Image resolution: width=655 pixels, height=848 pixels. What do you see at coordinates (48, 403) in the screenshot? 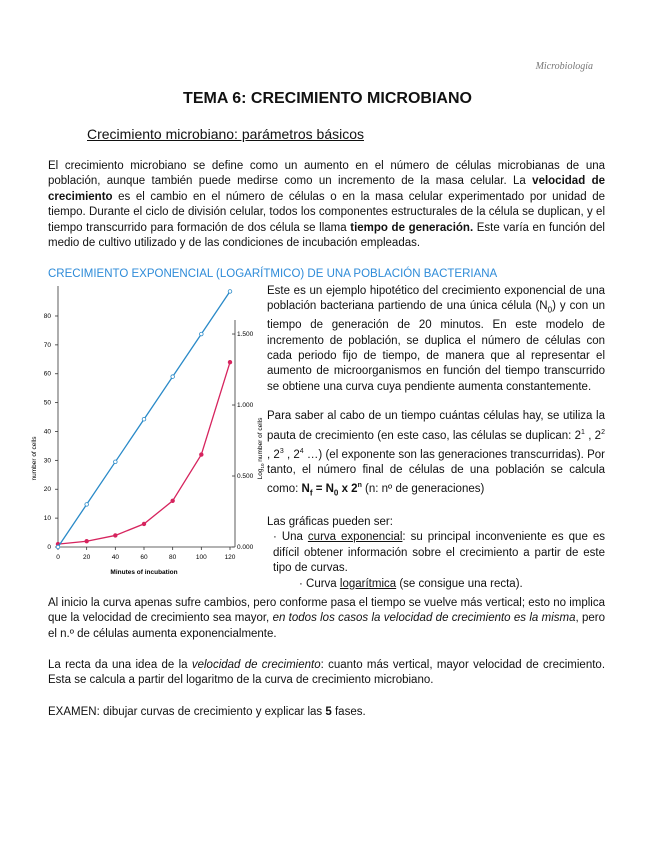
I see `y-tick-label: 50` at bounding box center [48, 403].